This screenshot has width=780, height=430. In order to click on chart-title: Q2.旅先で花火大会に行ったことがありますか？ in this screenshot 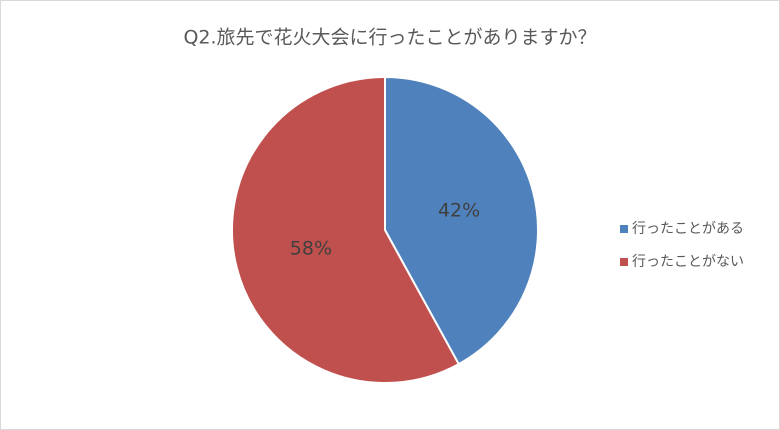, I will do `click(389, 38)`.